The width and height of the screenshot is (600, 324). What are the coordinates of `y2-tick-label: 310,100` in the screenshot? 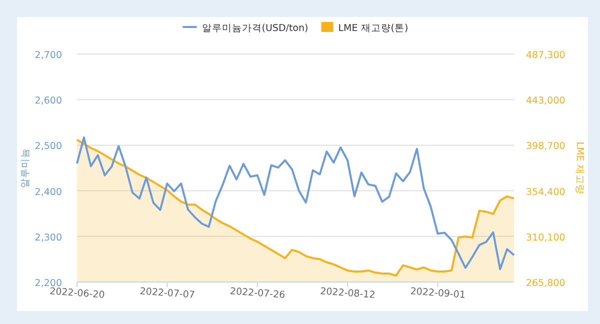 It's located at (546, 238).